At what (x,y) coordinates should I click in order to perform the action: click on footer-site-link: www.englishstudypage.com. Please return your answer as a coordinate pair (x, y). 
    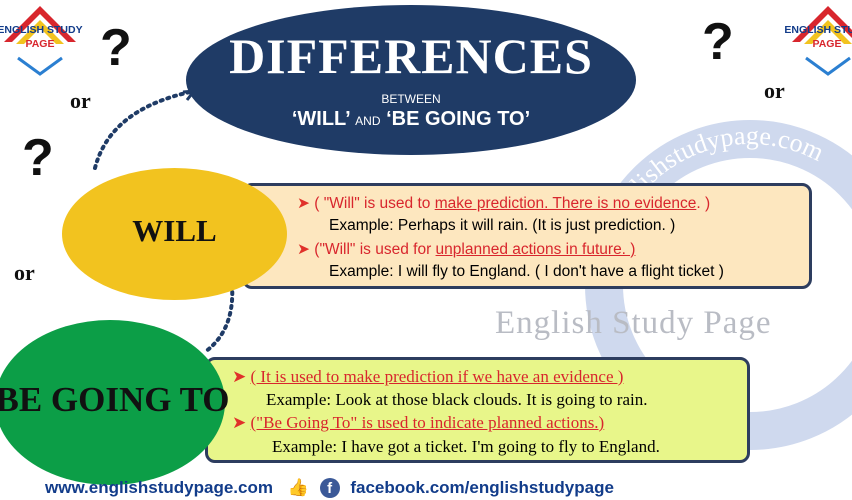
    Looking at the image, I should click on (159, 487).